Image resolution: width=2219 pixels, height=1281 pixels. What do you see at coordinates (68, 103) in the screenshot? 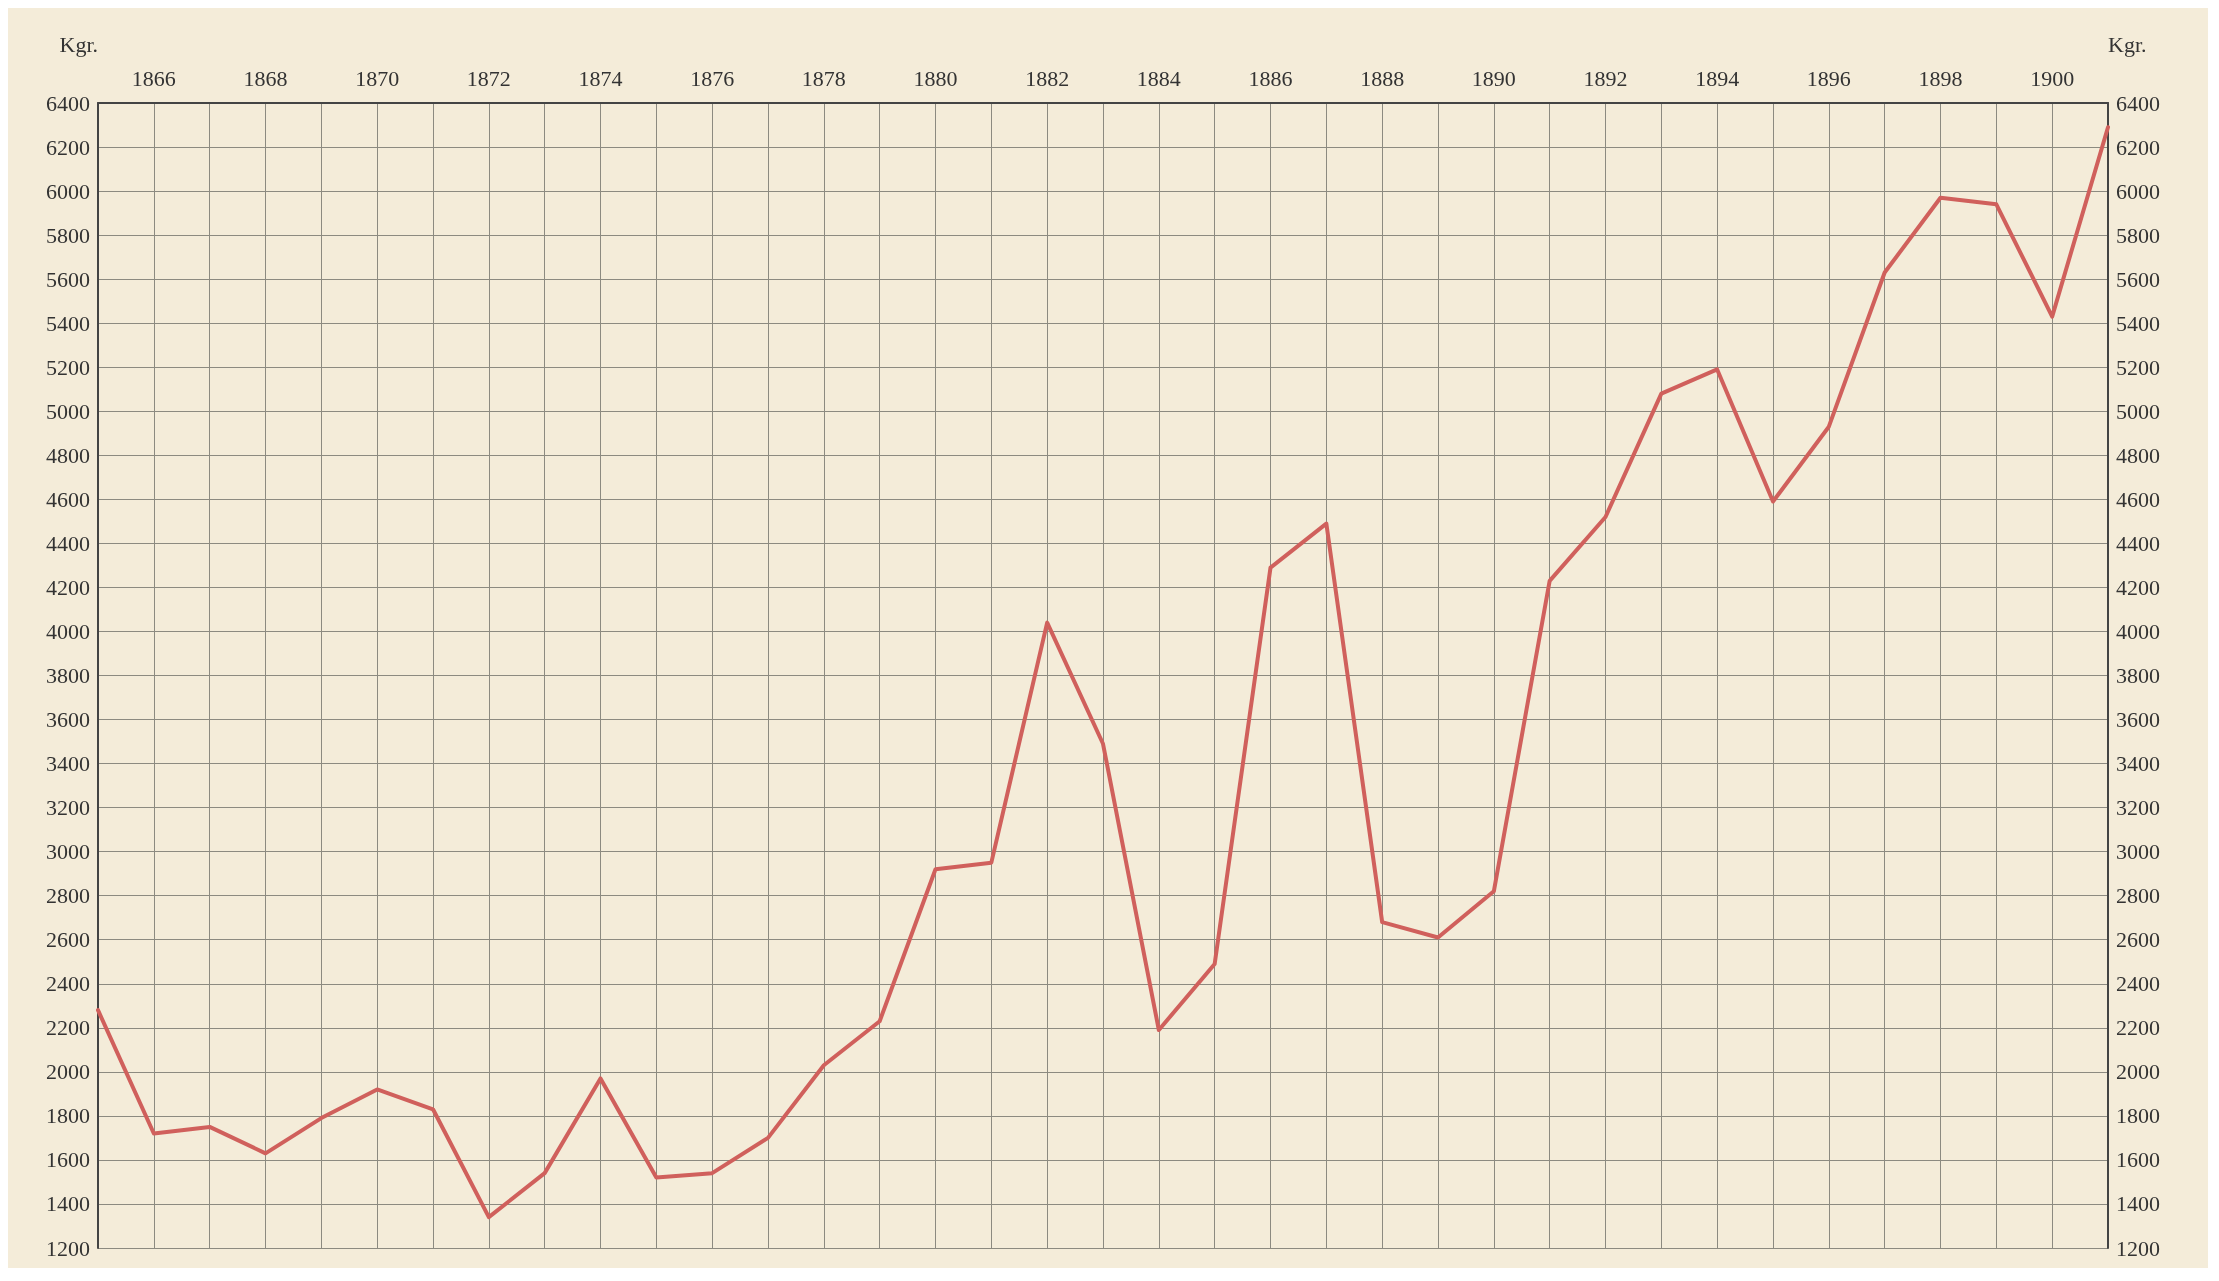
I see `y-tick-label: 6400` at bounding box center [68, 103].